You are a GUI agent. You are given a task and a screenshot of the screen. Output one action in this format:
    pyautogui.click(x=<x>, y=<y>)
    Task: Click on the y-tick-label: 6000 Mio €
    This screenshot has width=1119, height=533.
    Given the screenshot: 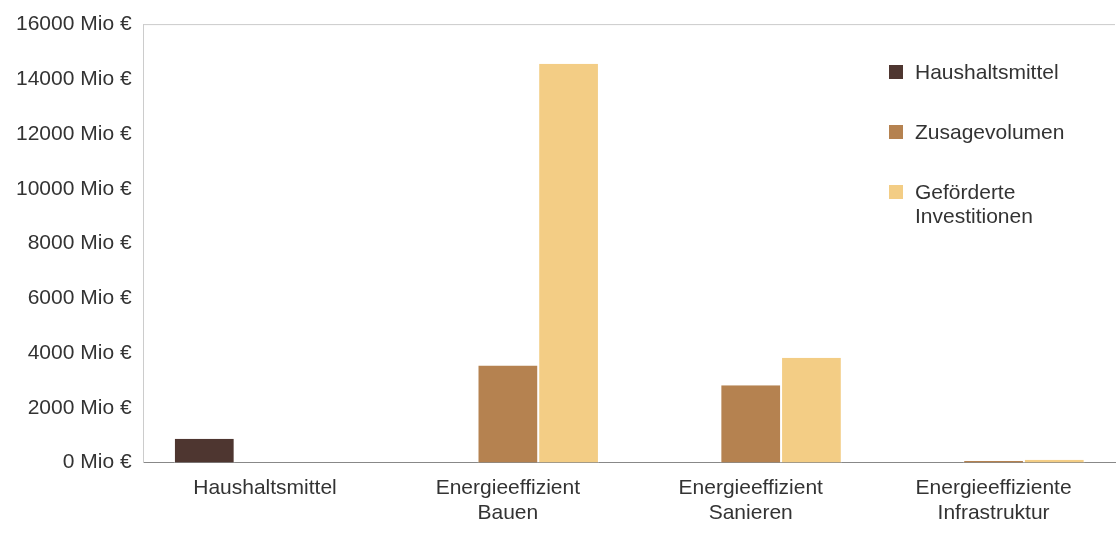 What is the action you would take?
    pyautogui.click(x=79, y=297)
    